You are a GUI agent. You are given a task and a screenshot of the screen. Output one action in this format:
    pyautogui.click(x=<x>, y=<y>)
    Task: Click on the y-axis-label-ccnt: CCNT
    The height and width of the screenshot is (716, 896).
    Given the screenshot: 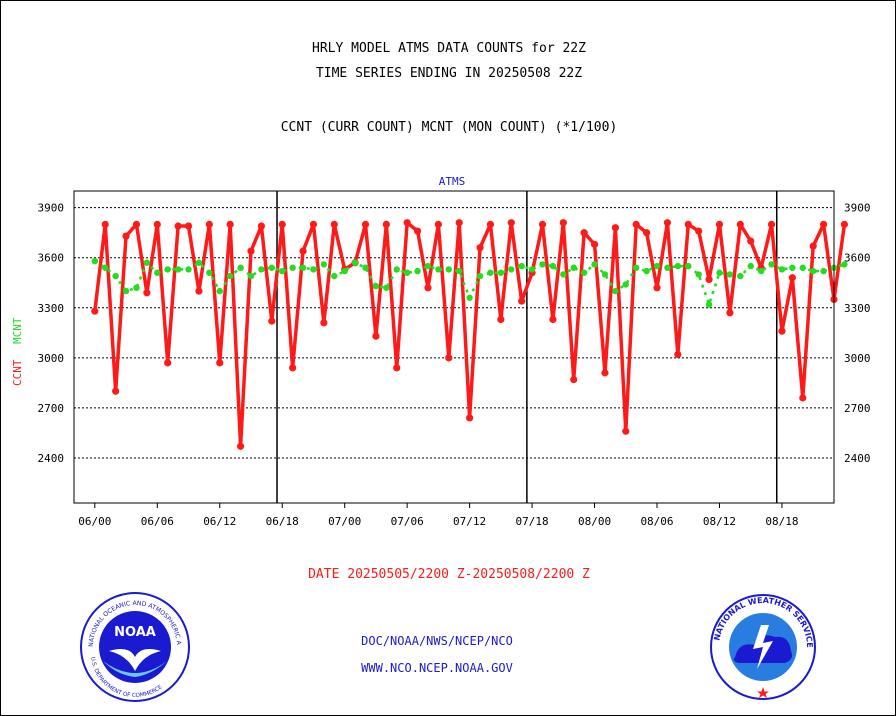 What is the action you would take?
    pyautogui.click(x=17, y=372)
    